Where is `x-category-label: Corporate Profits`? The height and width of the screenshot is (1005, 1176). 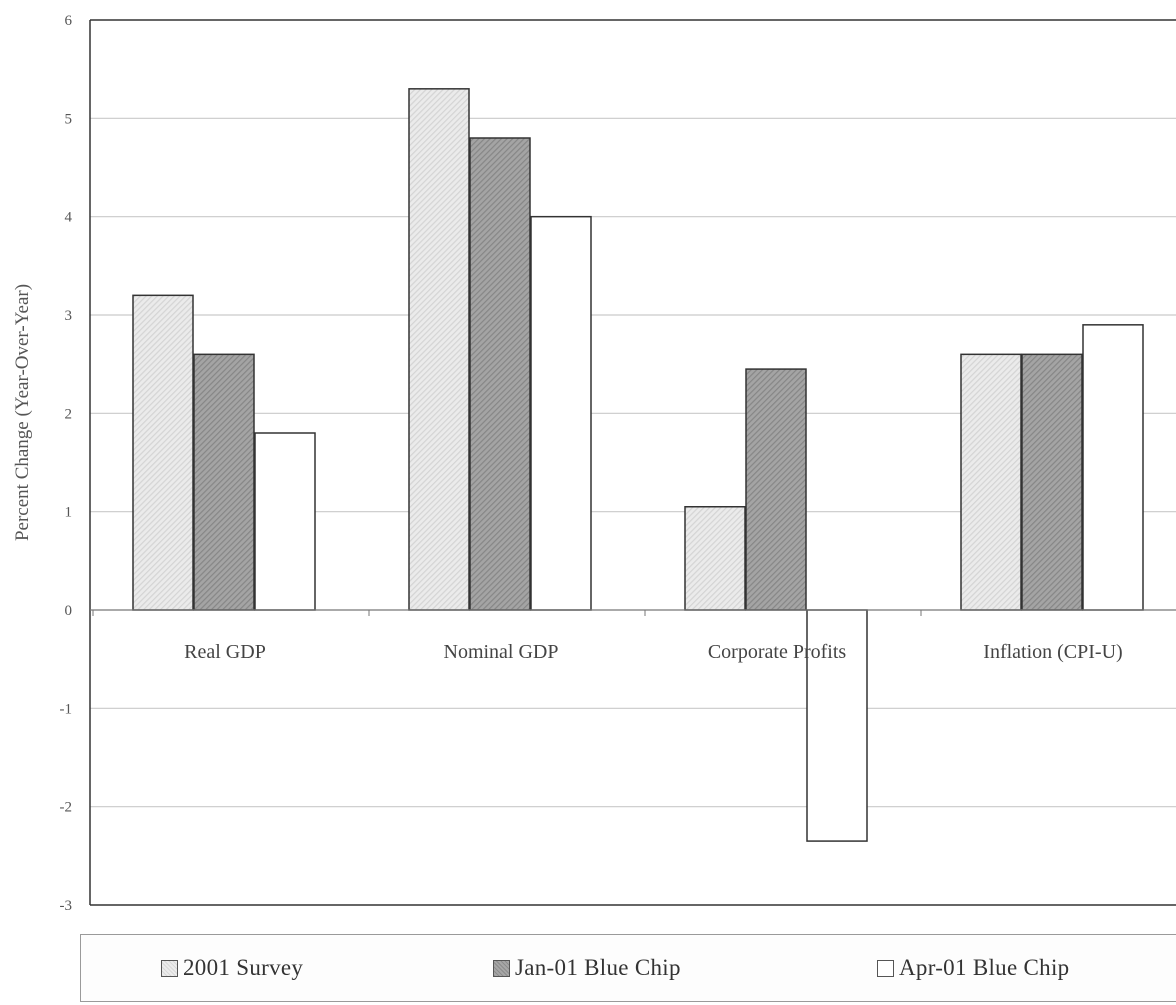
x-category-label: Corporate Profits is located at coordinates (777, 652).